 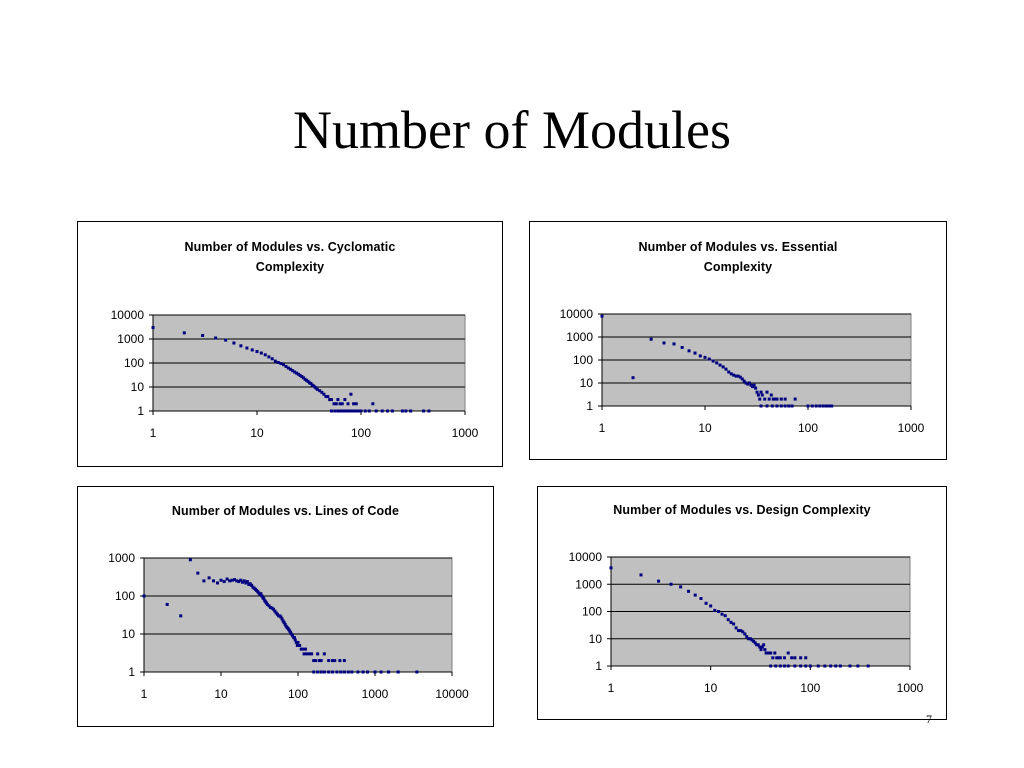 What do you see at coordinates (711, 688) in the screenshot?
I see `x-tick-label: 10` at bounding box center [711, 688].